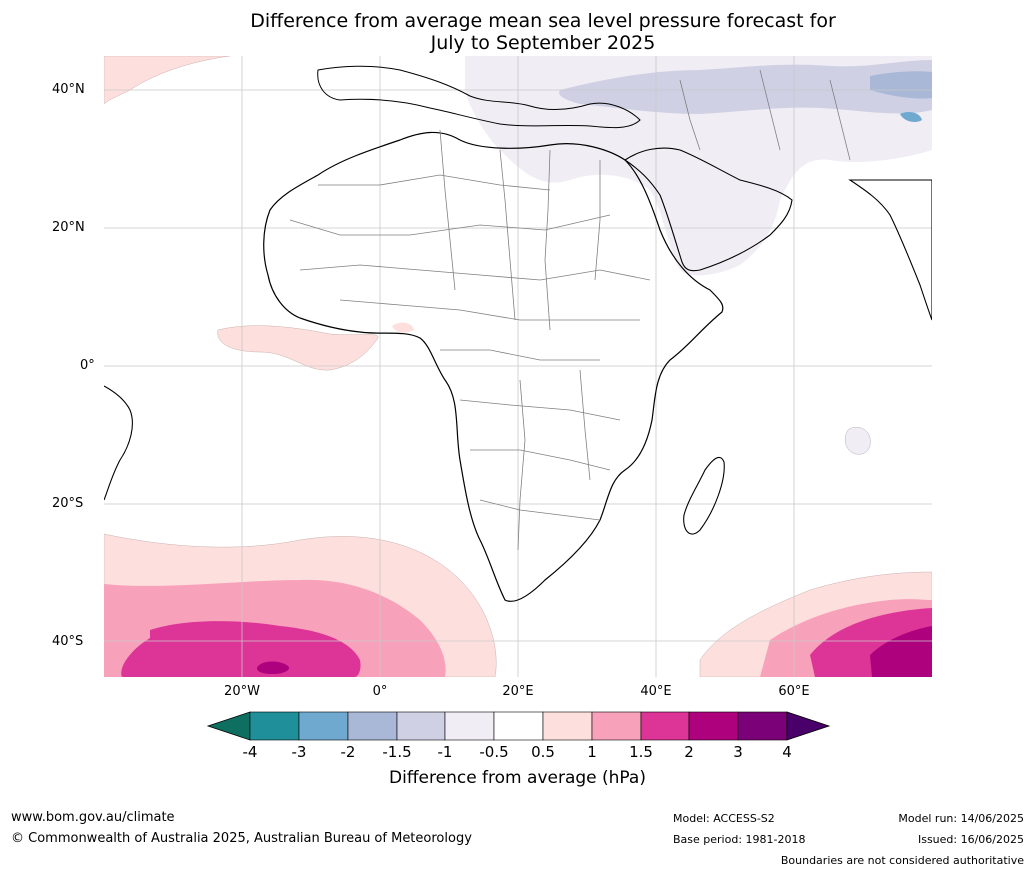 The height and width of the screenshot is (873, 1035). Describe the element at coordinates (241, 649) in the screenshot. I see `shade-sw-1.5` at that location.